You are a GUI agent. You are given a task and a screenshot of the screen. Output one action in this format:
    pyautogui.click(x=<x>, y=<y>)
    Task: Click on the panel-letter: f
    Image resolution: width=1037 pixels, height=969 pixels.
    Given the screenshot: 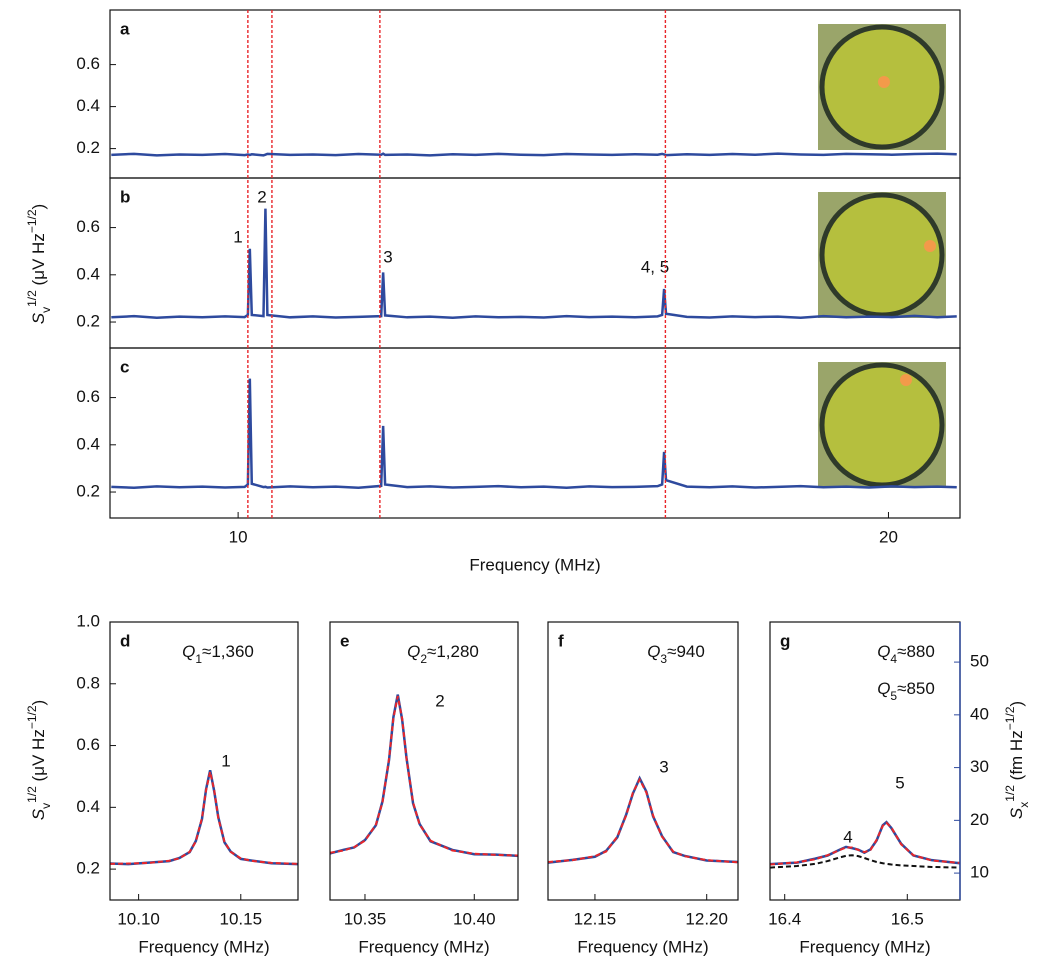 What is the action you would take?
    pyautogui.click(x=561, y=640)
    